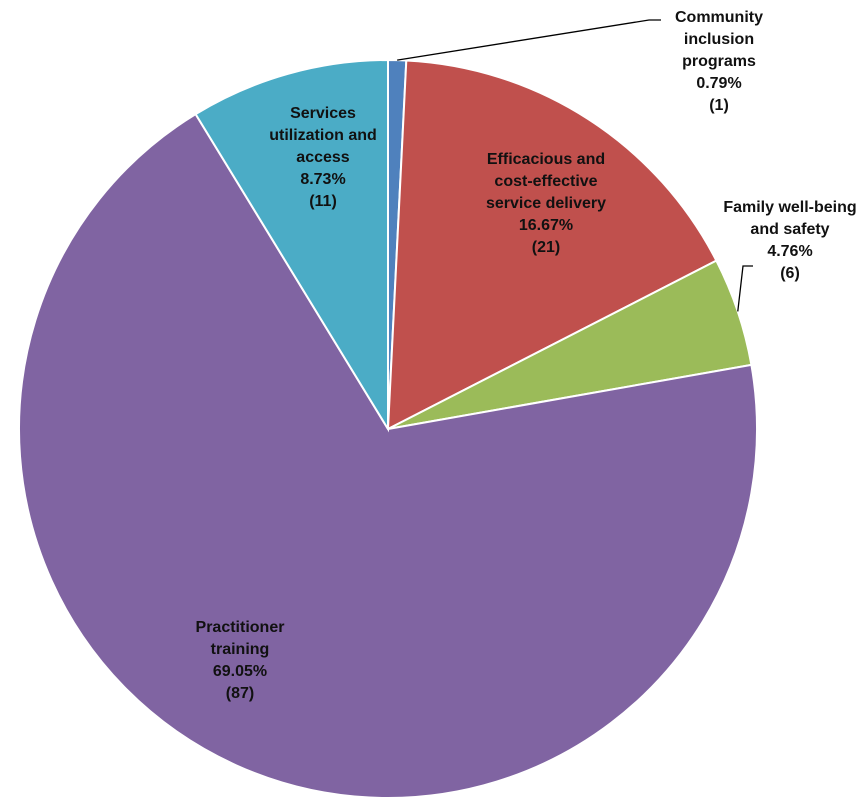  Describe the element at coordinates (719, 39) in the screenshot. I see `label-name-line: inclusion` at that location.